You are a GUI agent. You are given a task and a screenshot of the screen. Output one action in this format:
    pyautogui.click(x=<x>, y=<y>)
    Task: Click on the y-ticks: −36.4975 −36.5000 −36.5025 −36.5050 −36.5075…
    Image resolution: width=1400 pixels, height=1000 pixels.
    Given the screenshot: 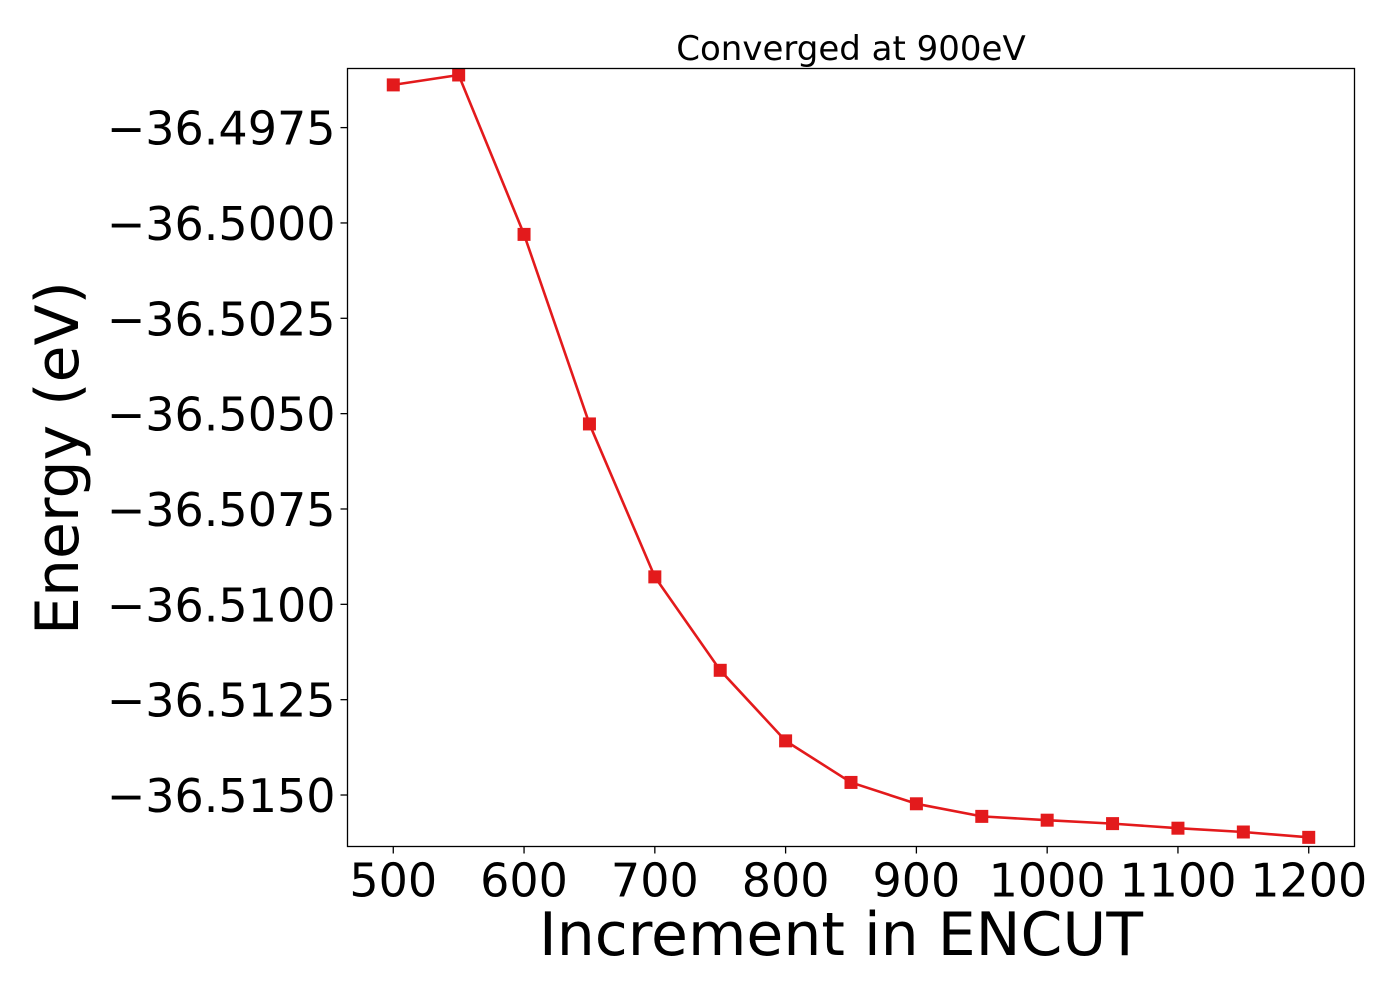 What is the action you would take?
    pyautogui.click(x=227, y=462)
    